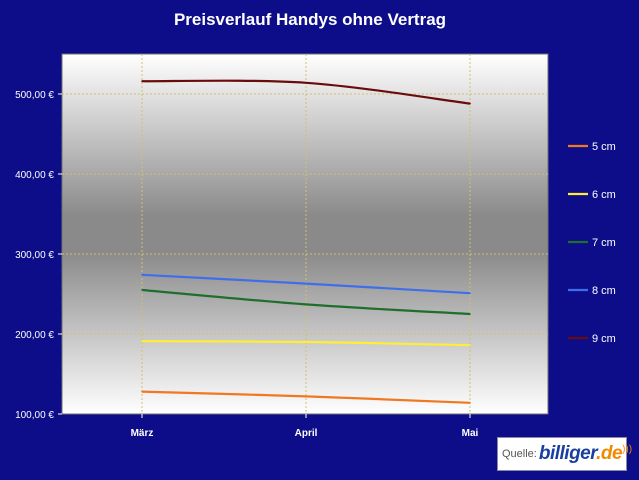 This screenshot has height=480, width=639. Describe the element at coordinates (519, 454) in the screenshot. I see `source-label: Quelle:` at that location.